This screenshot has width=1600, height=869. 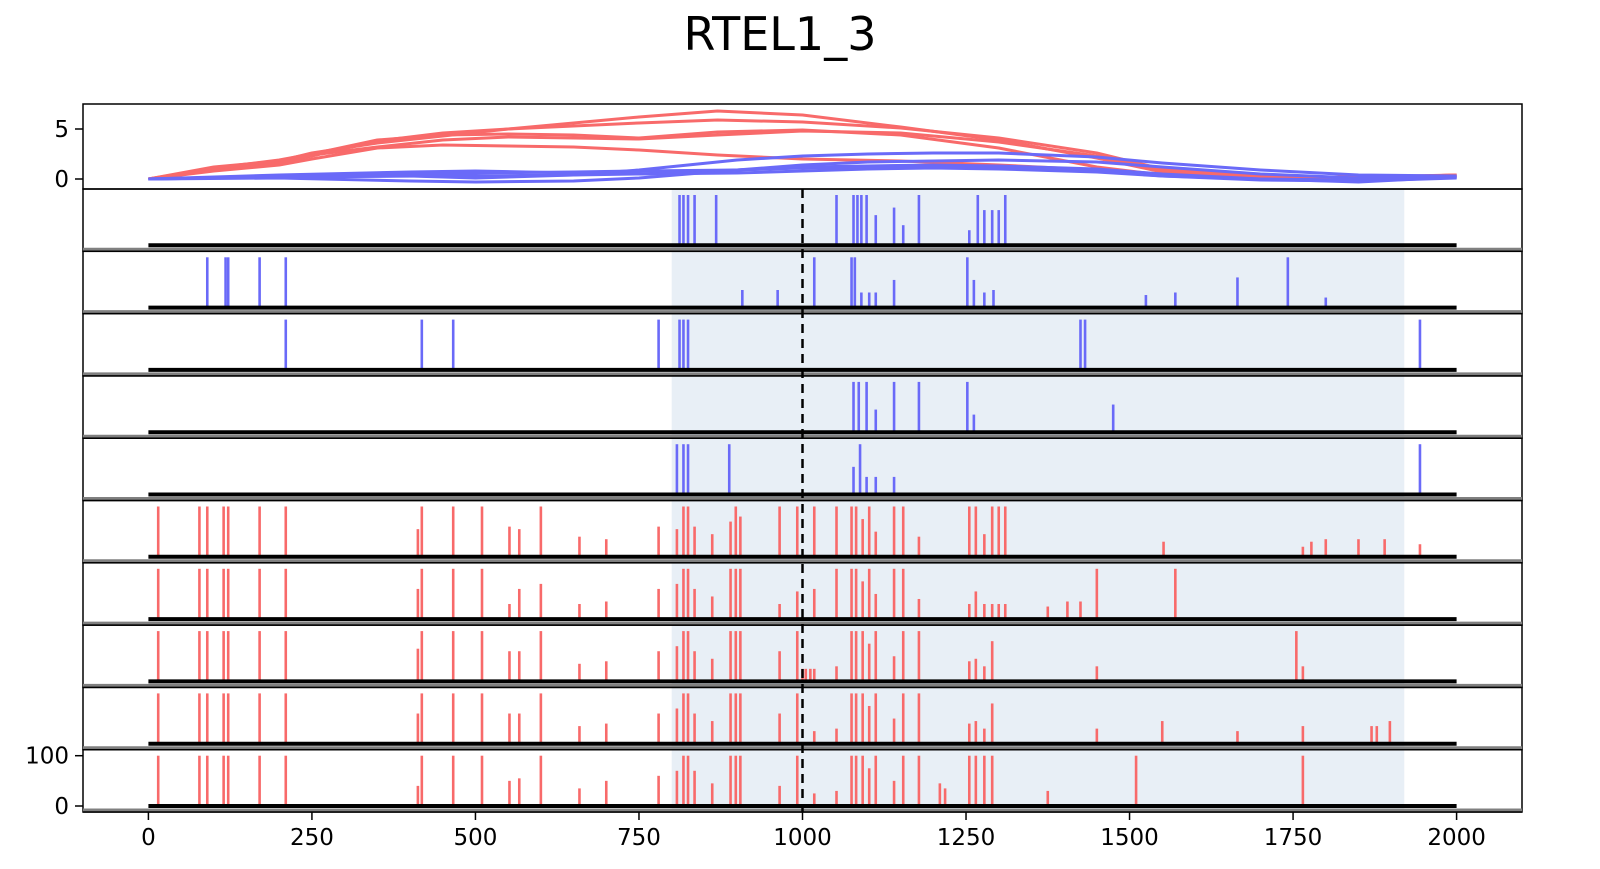 I want to click on x-tick-label: 2000, so click(x=1456, y=838).